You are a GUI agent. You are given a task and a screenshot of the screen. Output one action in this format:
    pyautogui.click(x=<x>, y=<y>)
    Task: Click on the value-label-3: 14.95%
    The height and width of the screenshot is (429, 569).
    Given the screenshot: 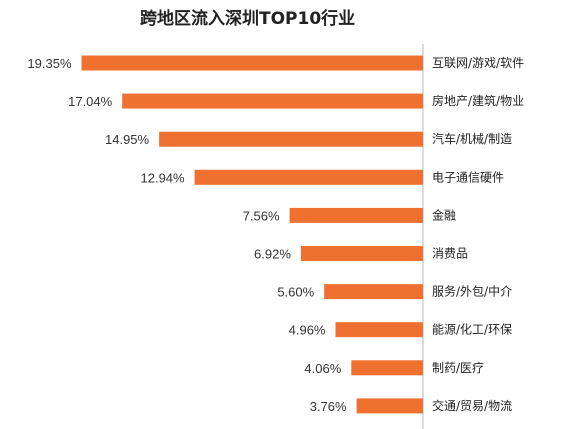 What is the action you would take?
    pyautogui.click(x=127, y=139)
    